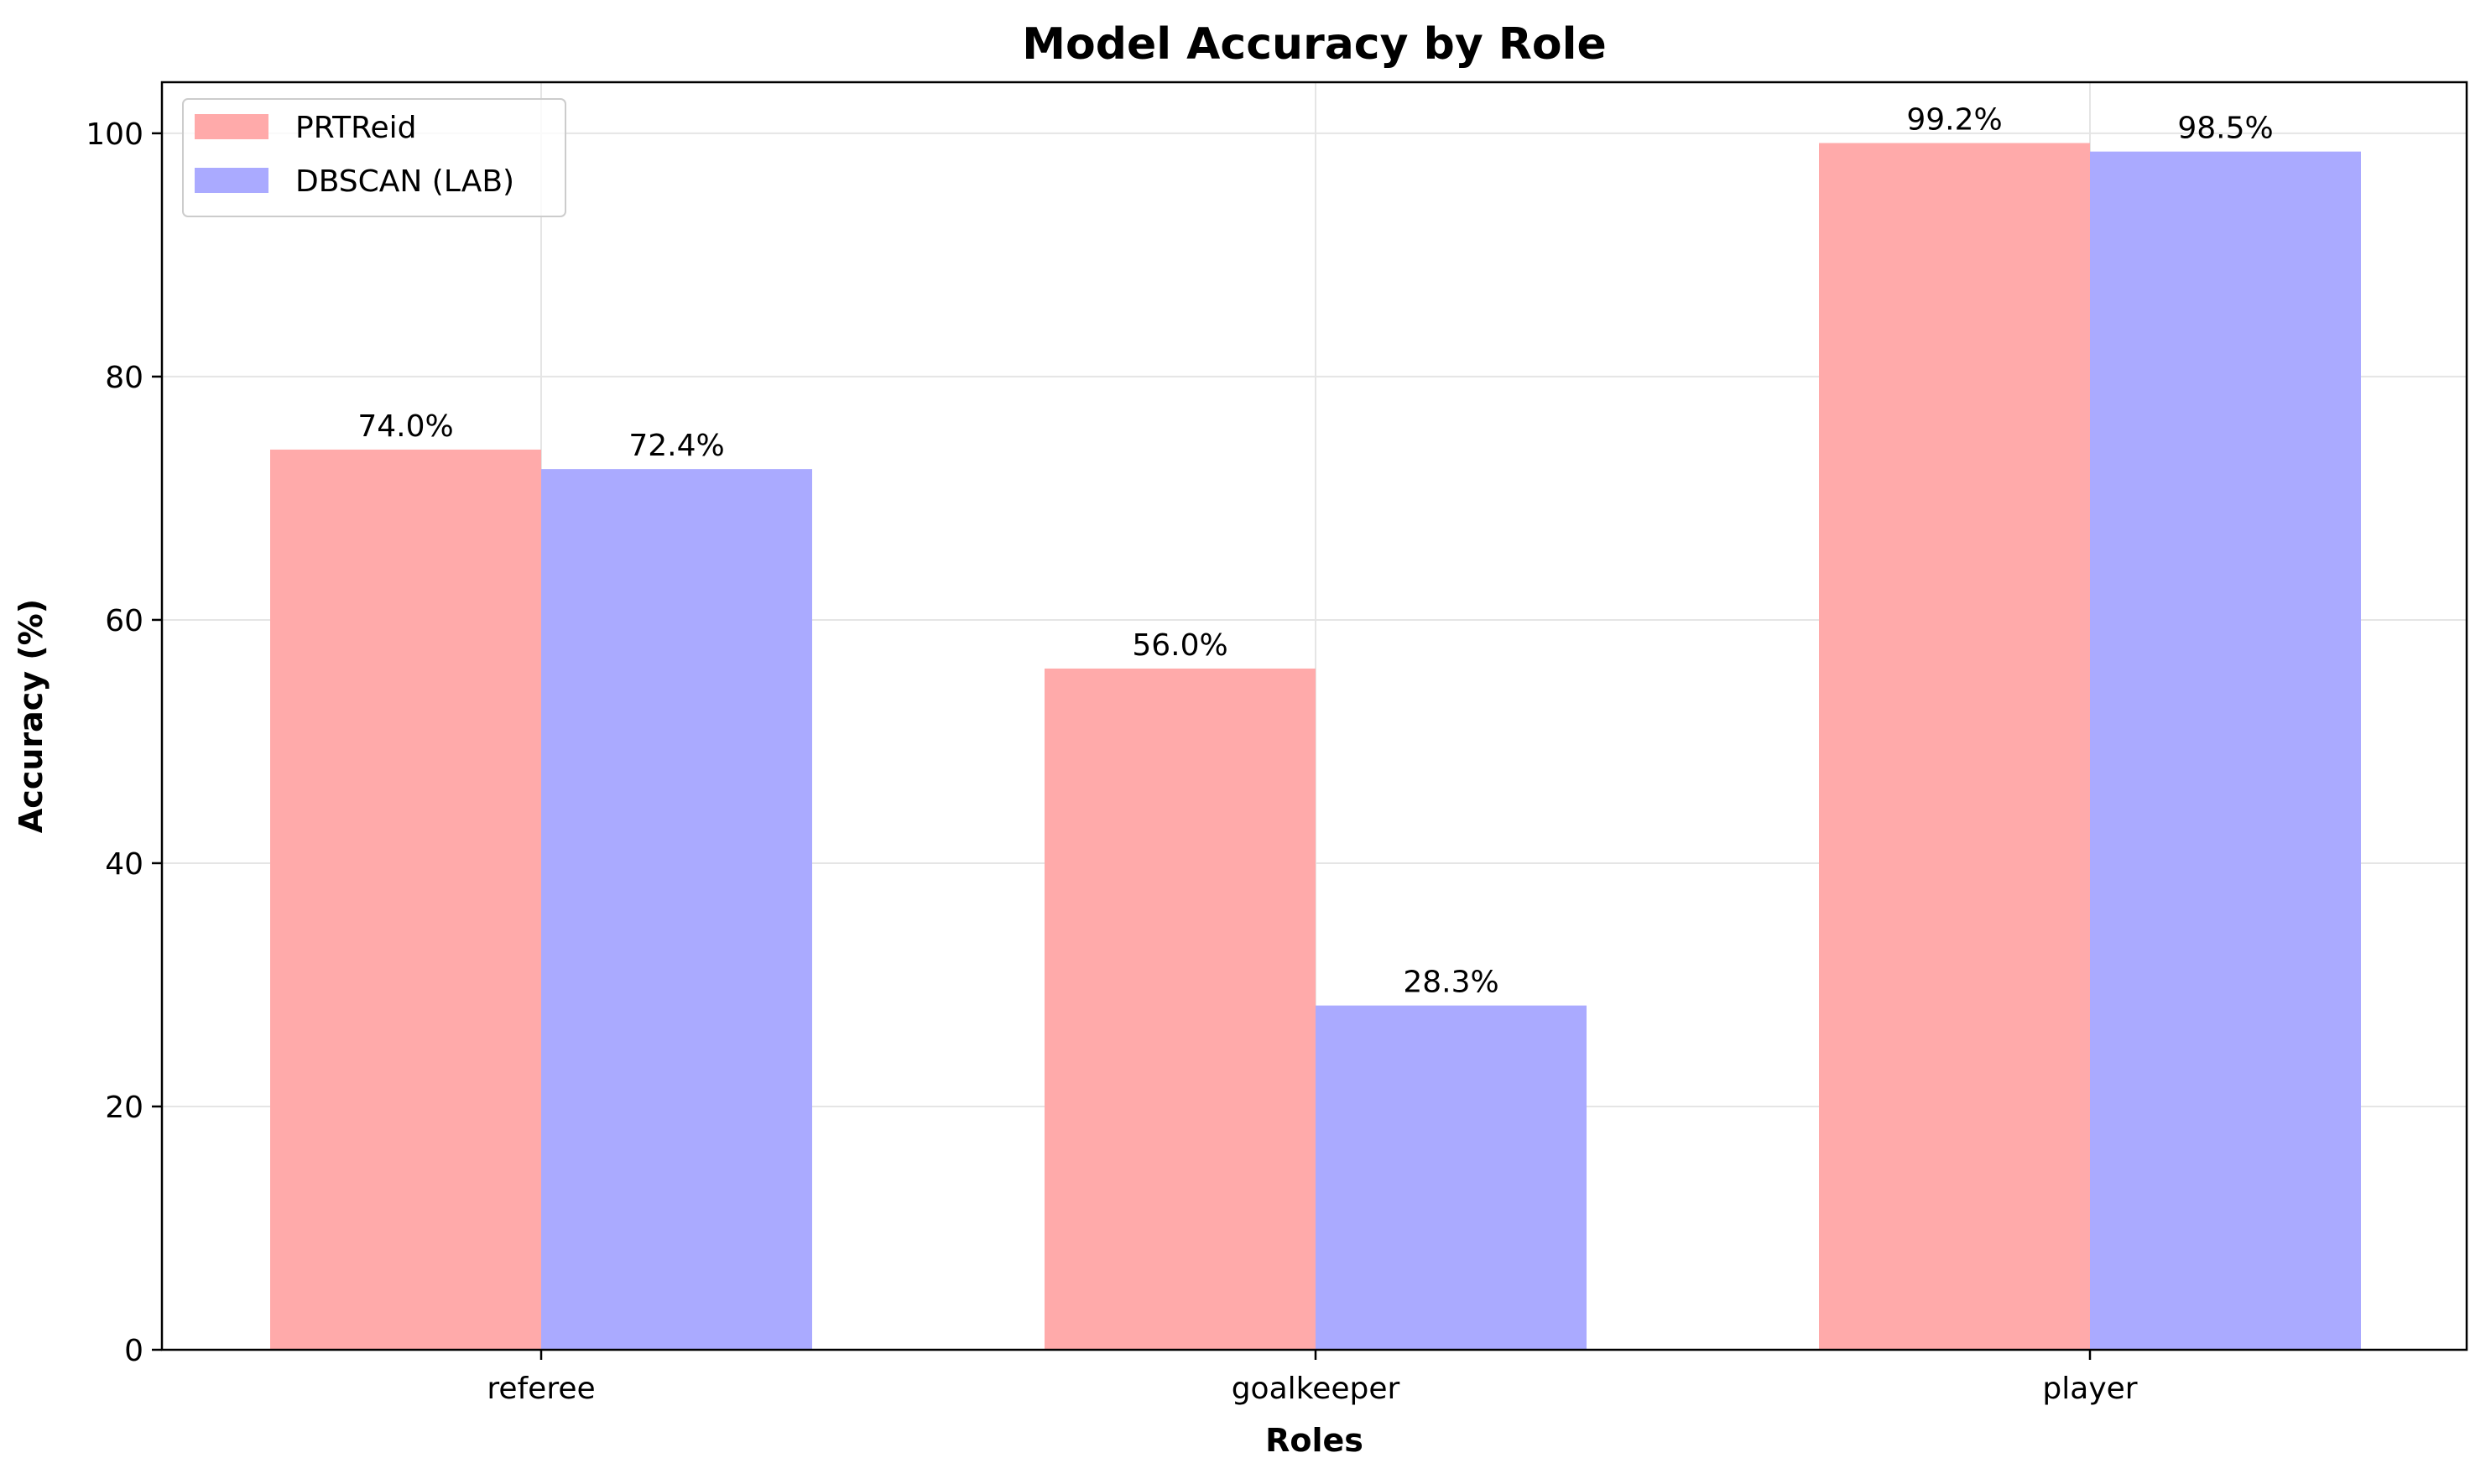  Describe the element at coordinates (32, 716) in the screenshot. I see `y-axis-title: Accuracy (%)` at that location.